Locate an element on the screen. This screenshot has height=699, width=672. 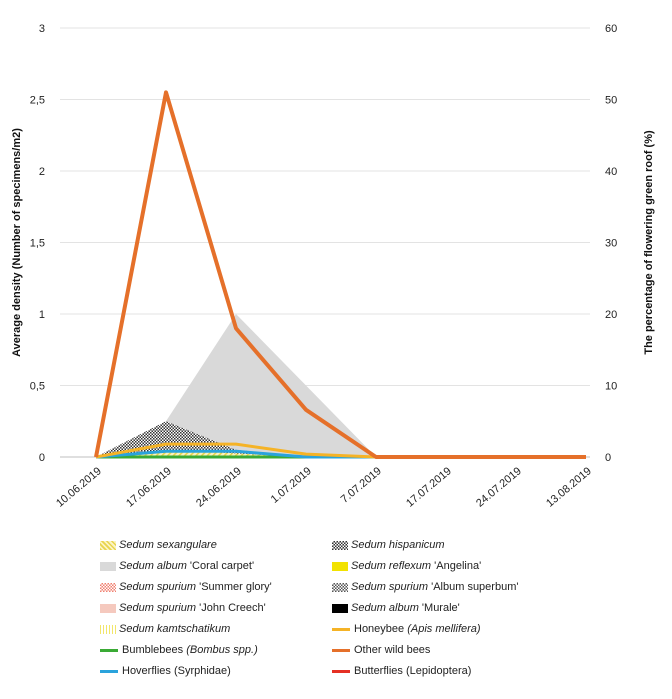
y-tick-label: 1 is located at coordinates (42, 315).